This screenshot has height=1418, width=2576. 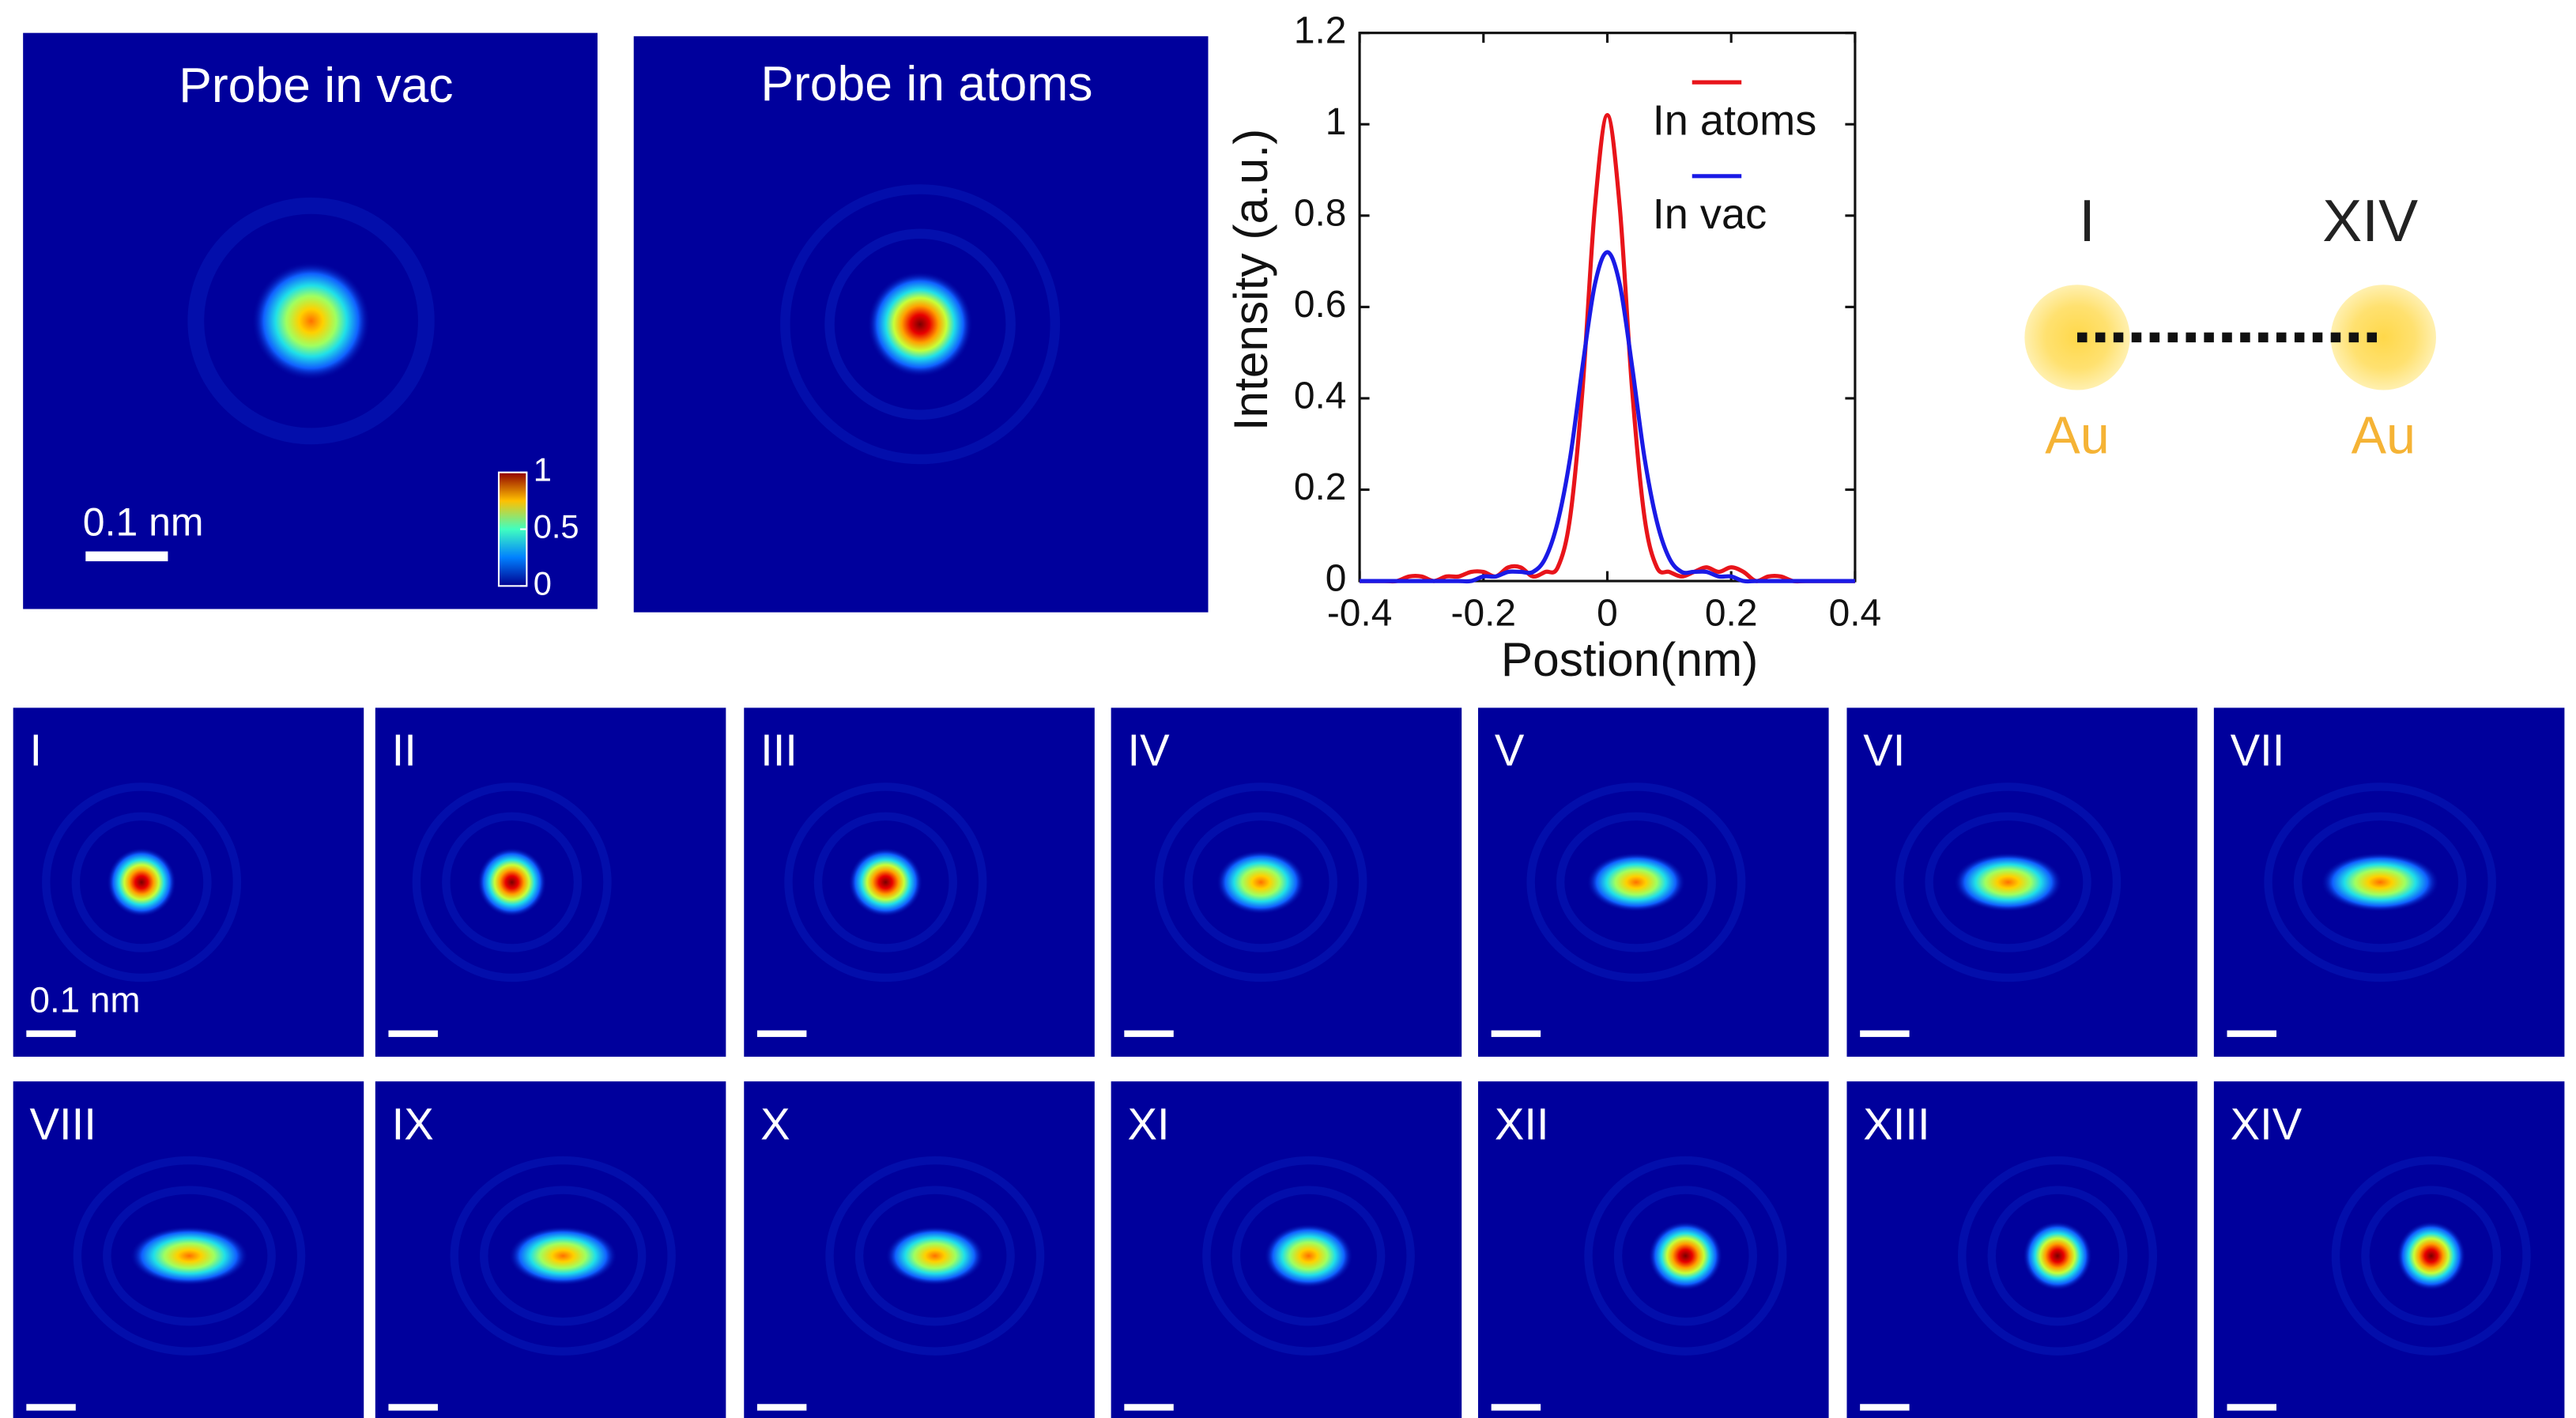 I want to click on tile-label: I, so click(x=35, y=750).